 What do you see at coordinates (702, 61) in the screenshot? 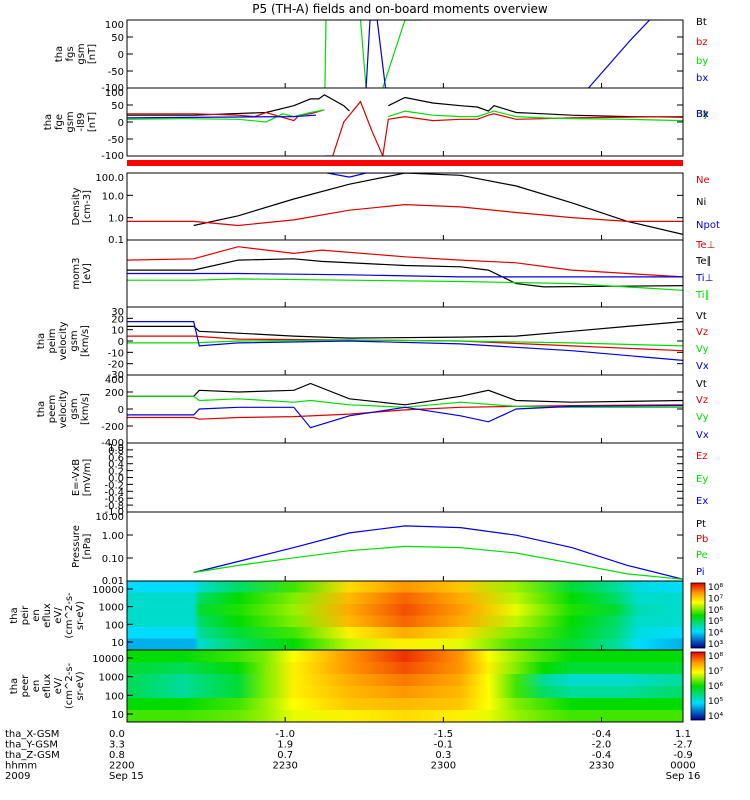
I see `legend-entry: by` at bounding box center [702, 61].